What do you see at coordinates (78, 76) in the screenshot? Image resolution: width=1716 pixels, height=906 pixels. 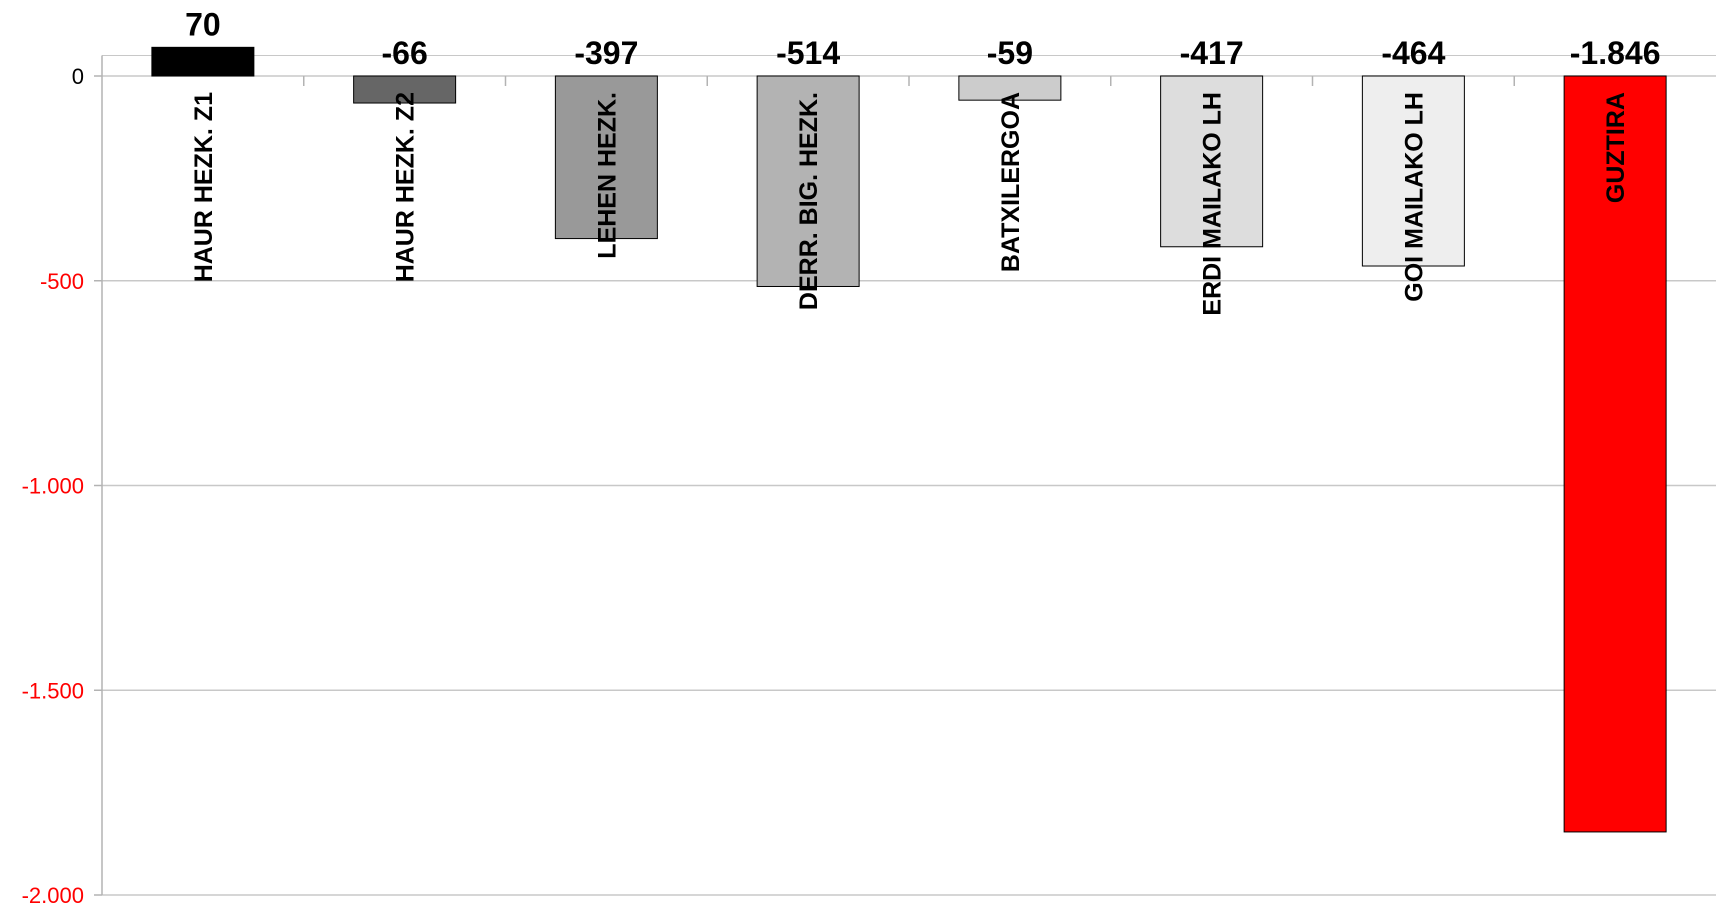 I see `y-tick-label: 0` at bounding box center [78, 76].